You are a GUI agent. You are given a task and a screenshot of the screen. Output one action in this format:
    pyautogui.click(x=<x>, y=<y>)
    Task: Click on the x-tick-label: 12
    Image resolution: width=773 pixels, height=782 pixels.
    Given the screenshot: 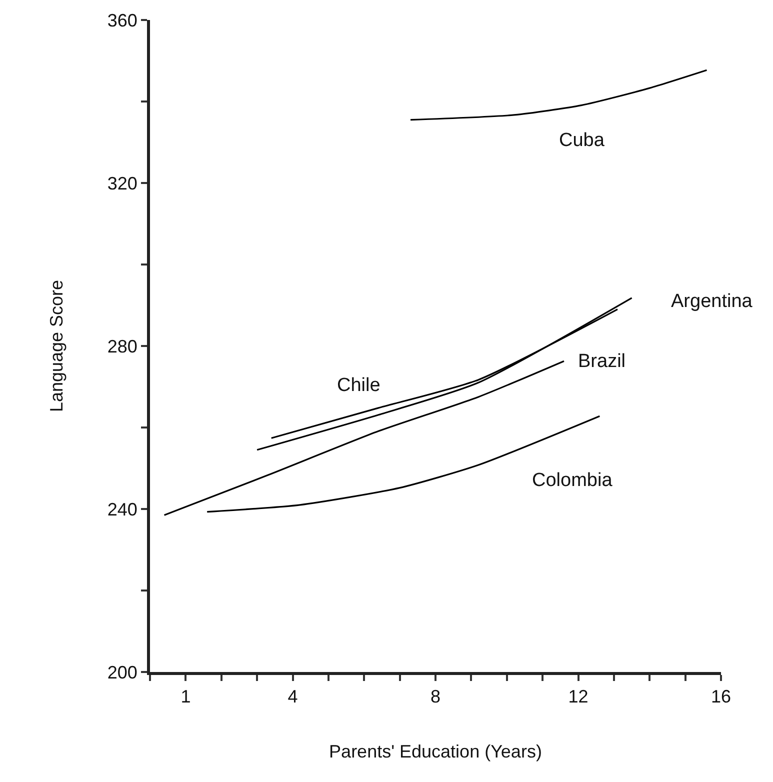 What is the action you would take?
    pyautogui.click(x=578, y=696)
    